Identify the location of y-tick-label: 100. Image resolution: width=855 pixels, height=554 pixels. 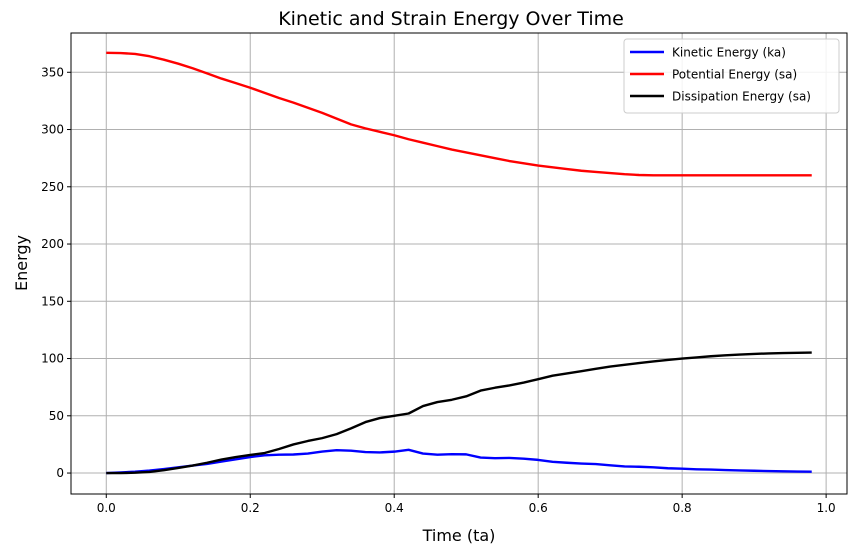
(52, 359).